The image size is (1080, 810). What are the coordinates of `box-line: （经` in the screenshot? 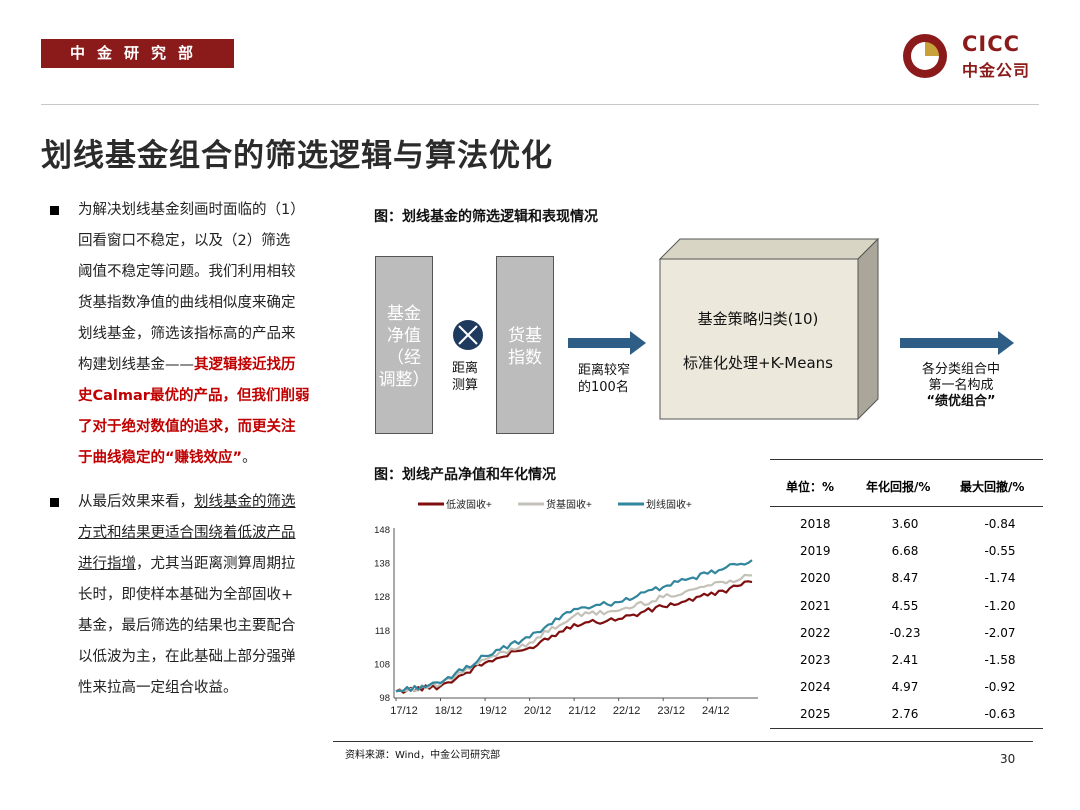 It's located at (404, 358).